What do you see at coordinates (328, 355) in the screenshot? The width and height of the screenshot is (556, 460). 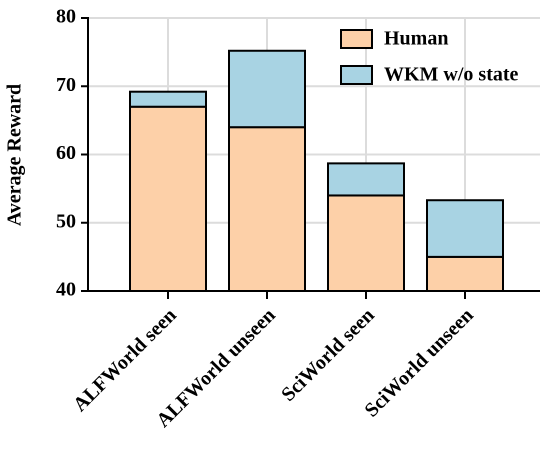 I see `x-tick-label: SciWorld seen` at bounding box center [328, 355].